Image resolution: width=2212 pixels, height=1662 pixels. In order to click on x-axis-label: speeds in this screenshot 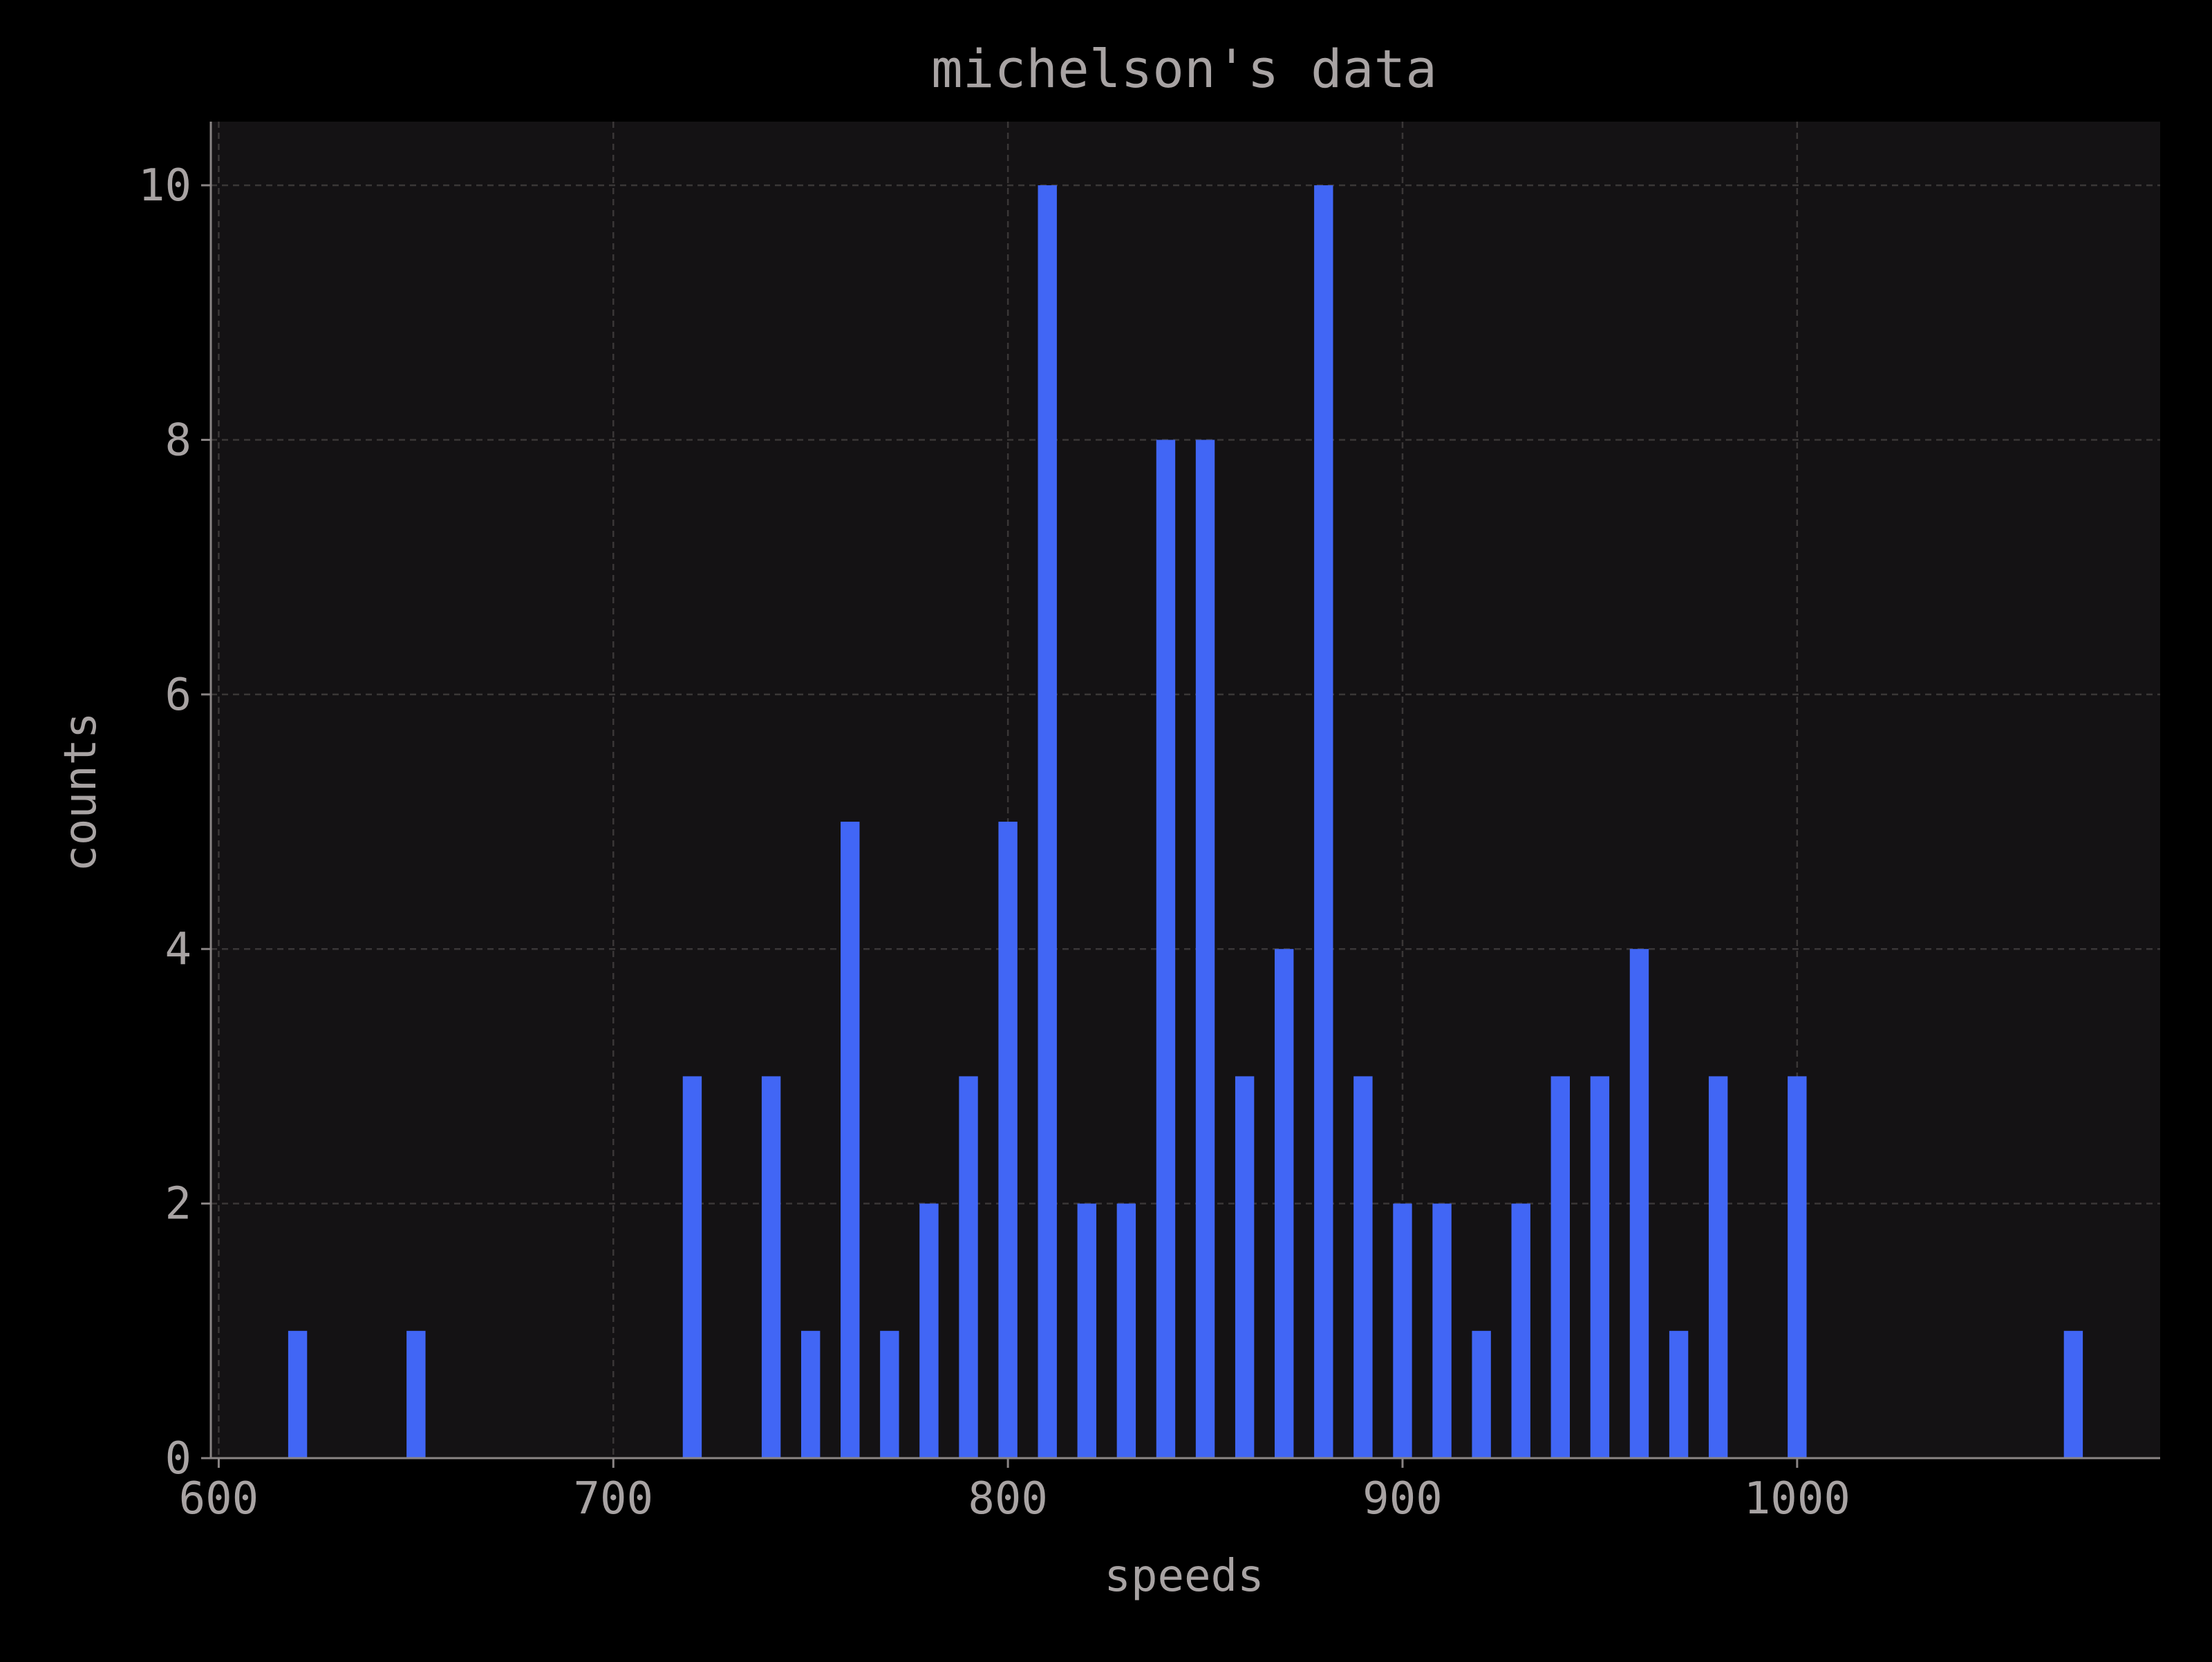, I will do `click(1184, 1576)`.